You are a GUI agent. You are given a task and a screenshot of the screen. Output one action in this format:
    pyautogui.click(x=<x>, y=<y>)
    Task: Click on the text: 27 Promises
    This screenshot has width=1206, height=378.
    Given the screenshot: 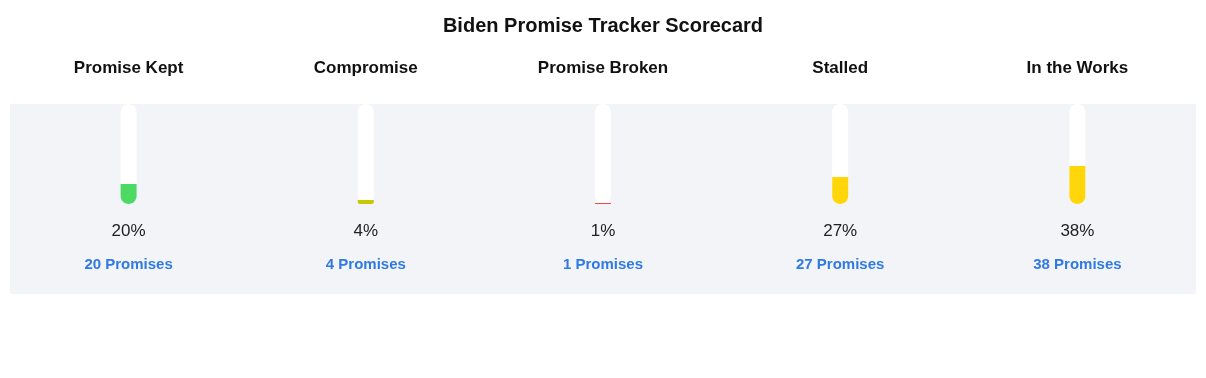 What is the action you would take?
    pyautogui.click(x=840, y=263)
    